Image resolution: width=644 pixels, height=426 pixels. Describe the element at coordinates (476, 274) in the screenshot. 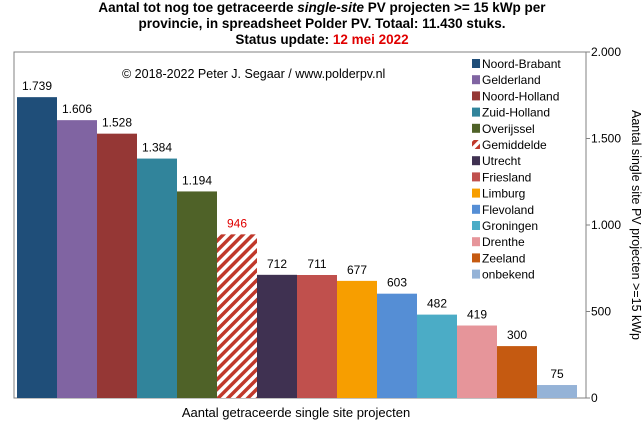

I see `legend-swatch-onbekend` at that location.